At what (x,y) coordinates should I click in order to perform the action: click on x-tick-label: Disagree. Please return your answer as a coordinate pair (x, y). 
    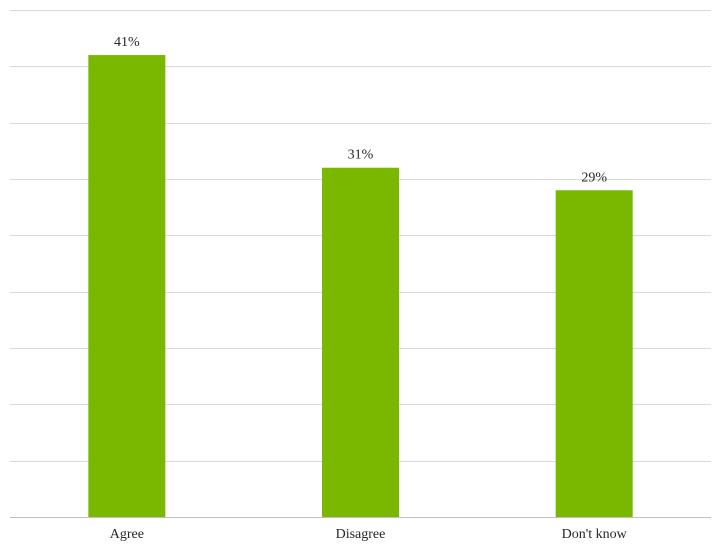
    Looking at the image, I should click on (361, 534).